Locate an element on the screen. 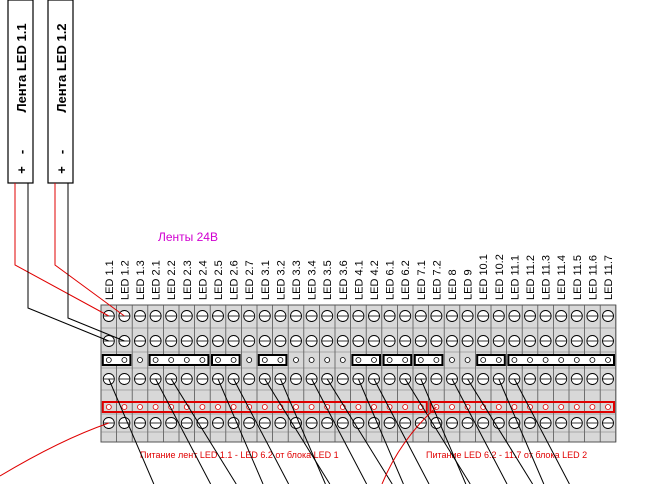  terminal-label: LED 2.4 is located at coordinates (203, 280).